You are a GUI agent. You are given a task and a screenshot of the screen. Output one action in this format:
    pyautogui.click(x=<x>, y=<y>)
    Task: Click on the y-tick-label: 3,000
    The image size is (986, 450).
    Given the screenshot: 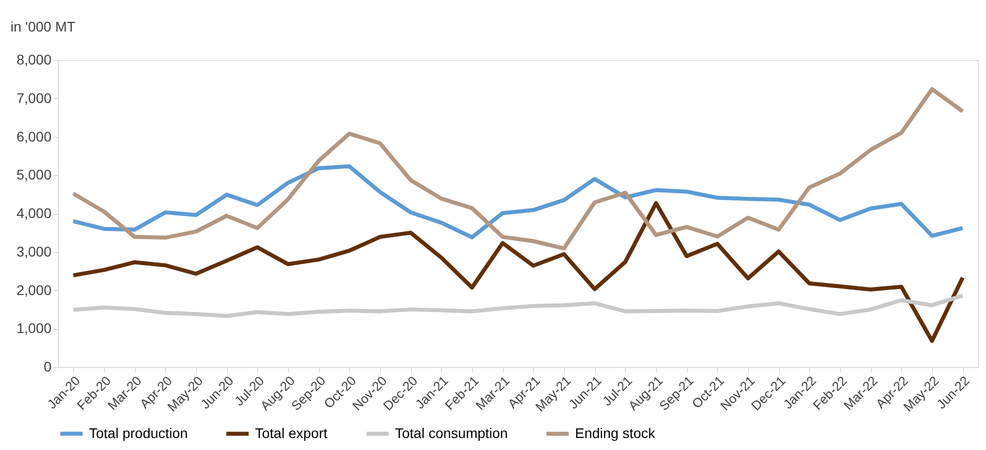 What is the action you would take?
    pyautogui.click(x=34, y=251)
    